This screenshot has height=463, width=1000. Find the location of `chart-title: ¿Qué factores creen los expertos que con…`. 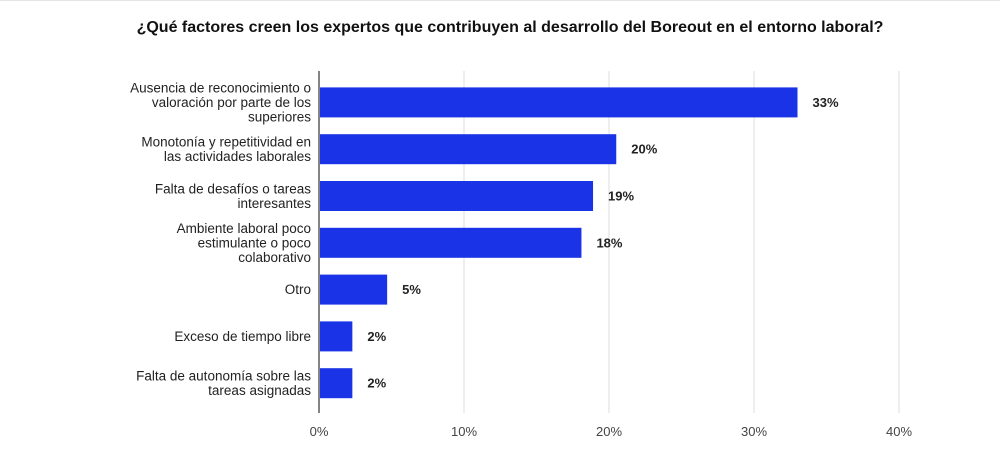

chart-title: ¿Qué factores creen los expertos que con… is located at coordinates (510, 27).